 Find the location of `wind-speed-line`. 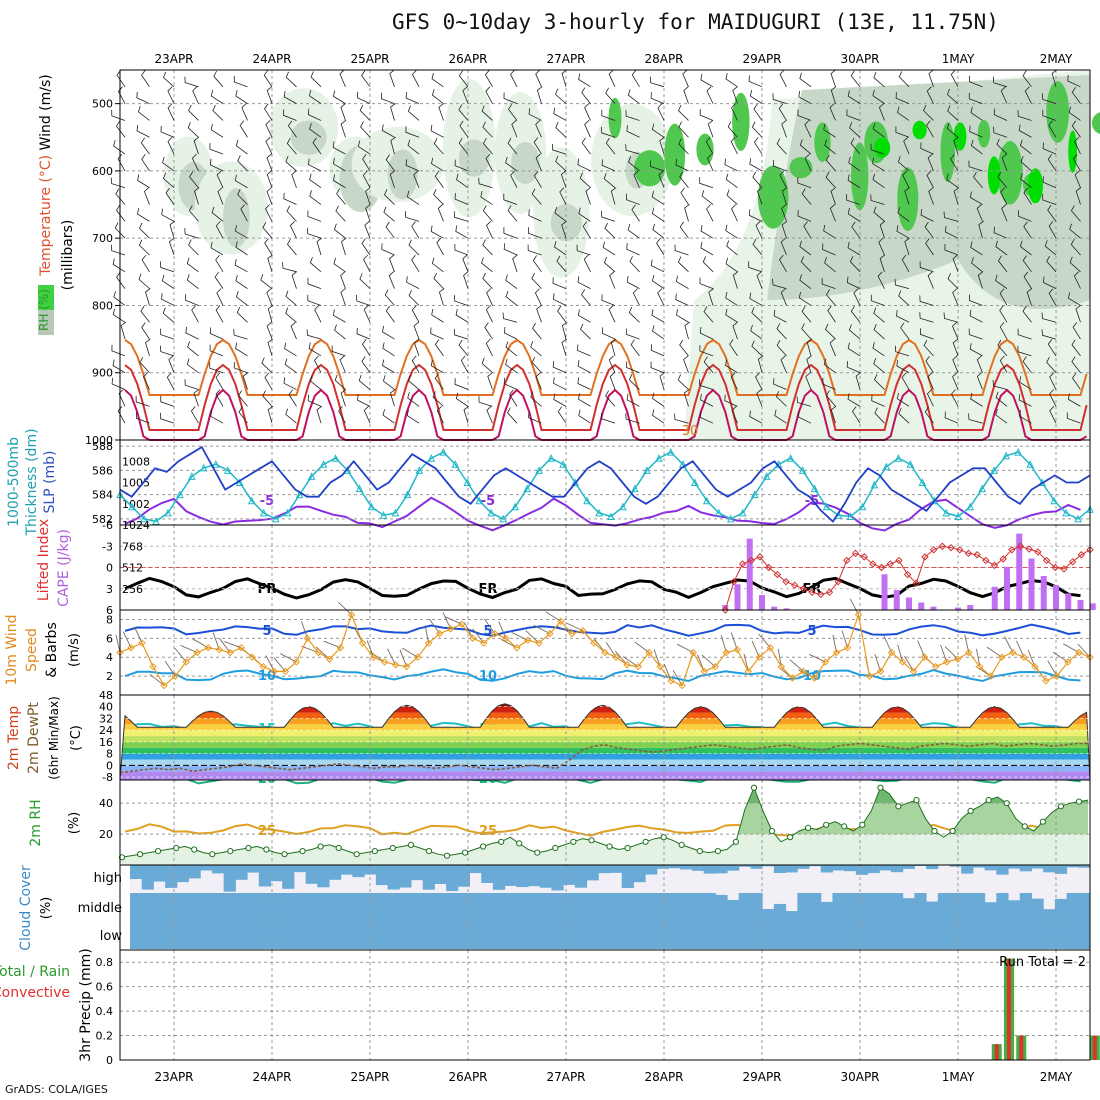

wind-speed-line is located at coordinates (605, 649).